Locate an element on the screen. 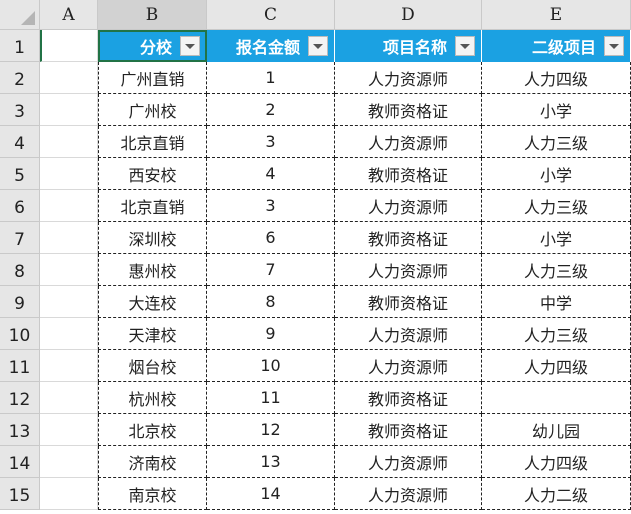  column-header-c: C is located at coordinates (271, 15).